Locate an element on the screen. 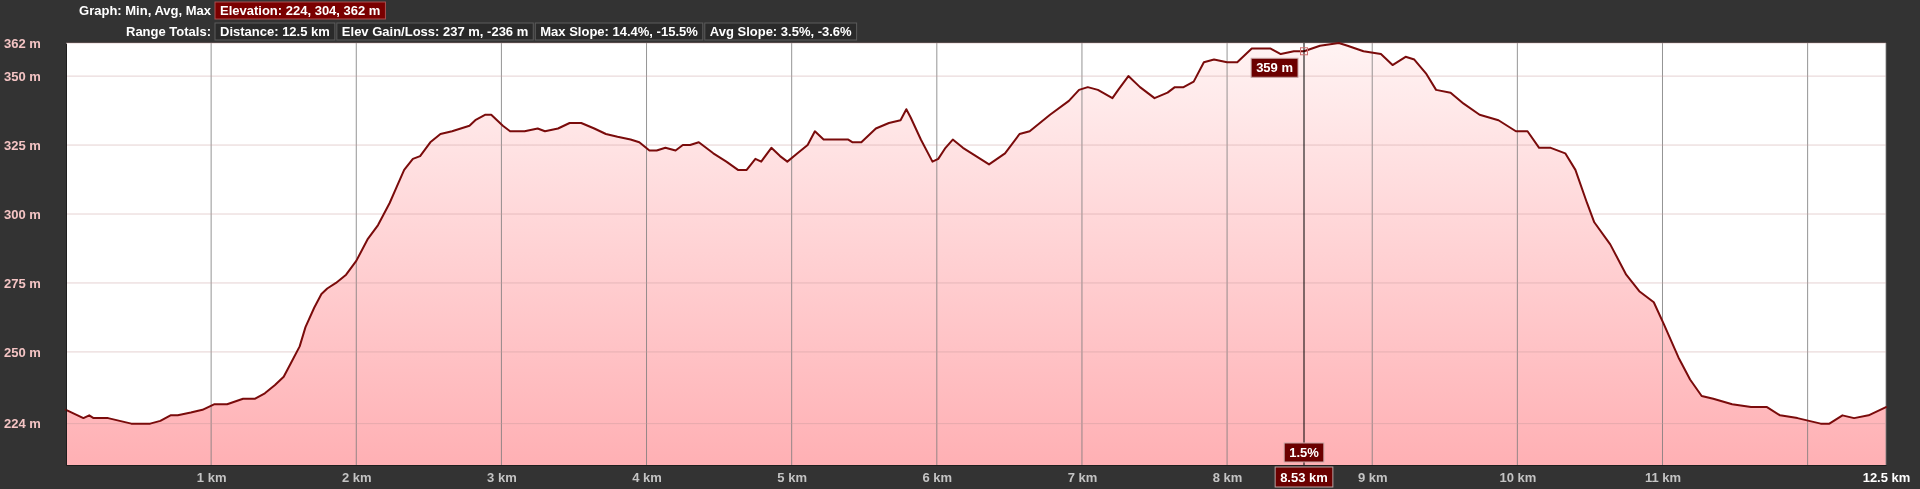  x-tick-label: 3 km is located at coordinates (502, 478).